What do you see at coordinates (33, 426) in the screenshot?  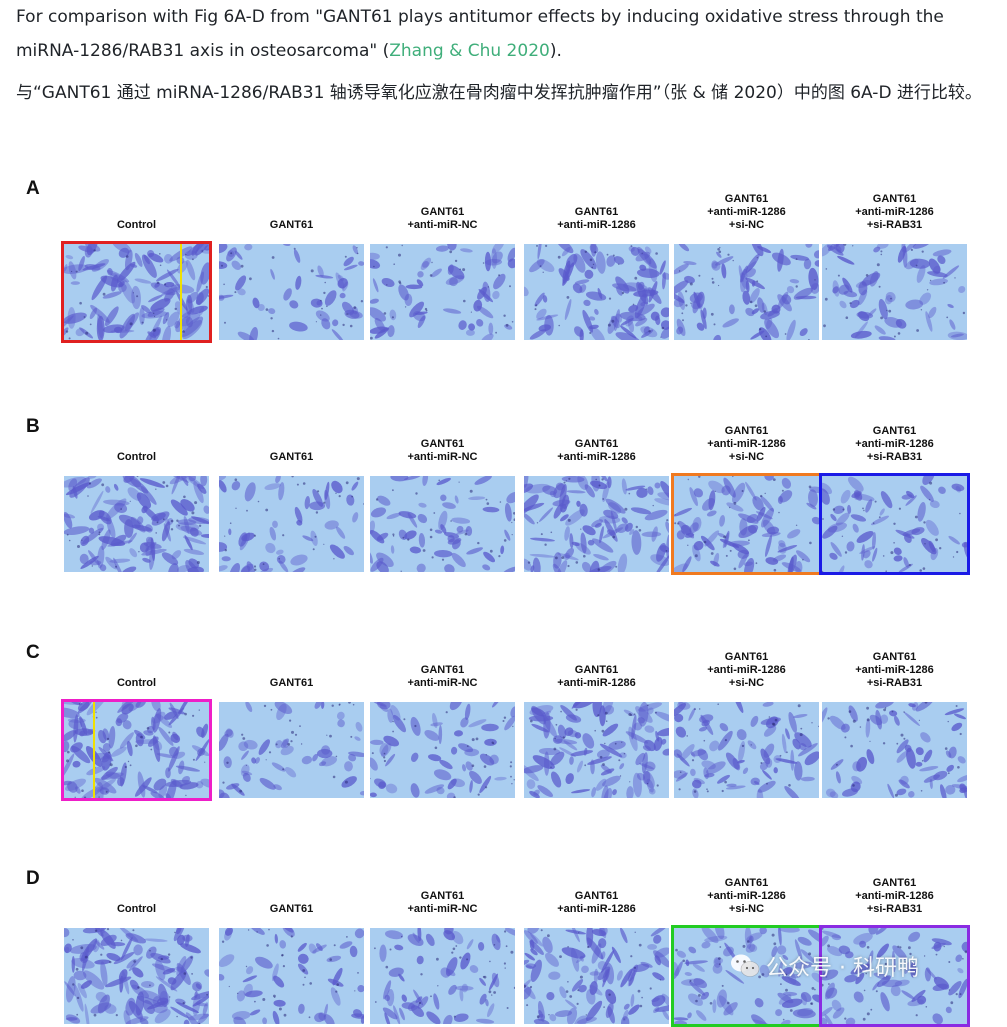 I see `panel-letter: B` at bounding box center [33, 426].